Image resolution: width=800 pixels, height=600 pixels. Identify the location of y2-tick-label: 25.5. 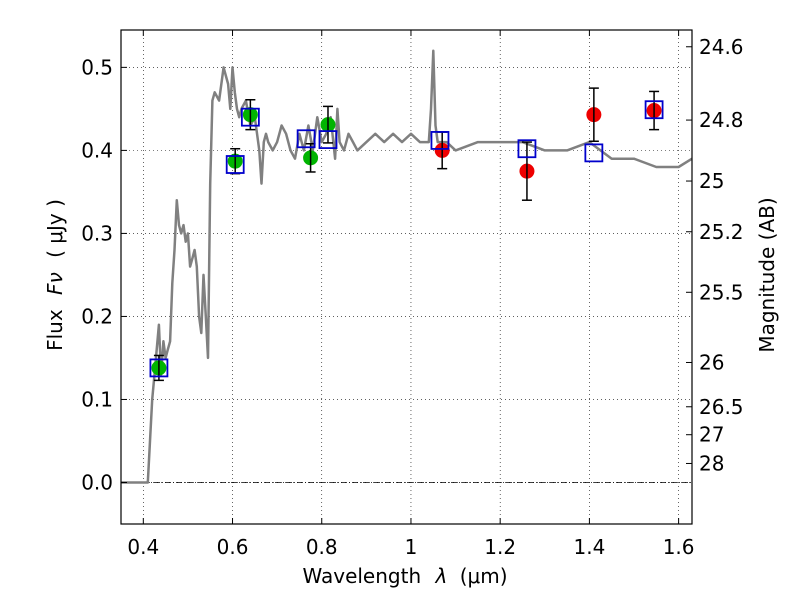
(721, 292).